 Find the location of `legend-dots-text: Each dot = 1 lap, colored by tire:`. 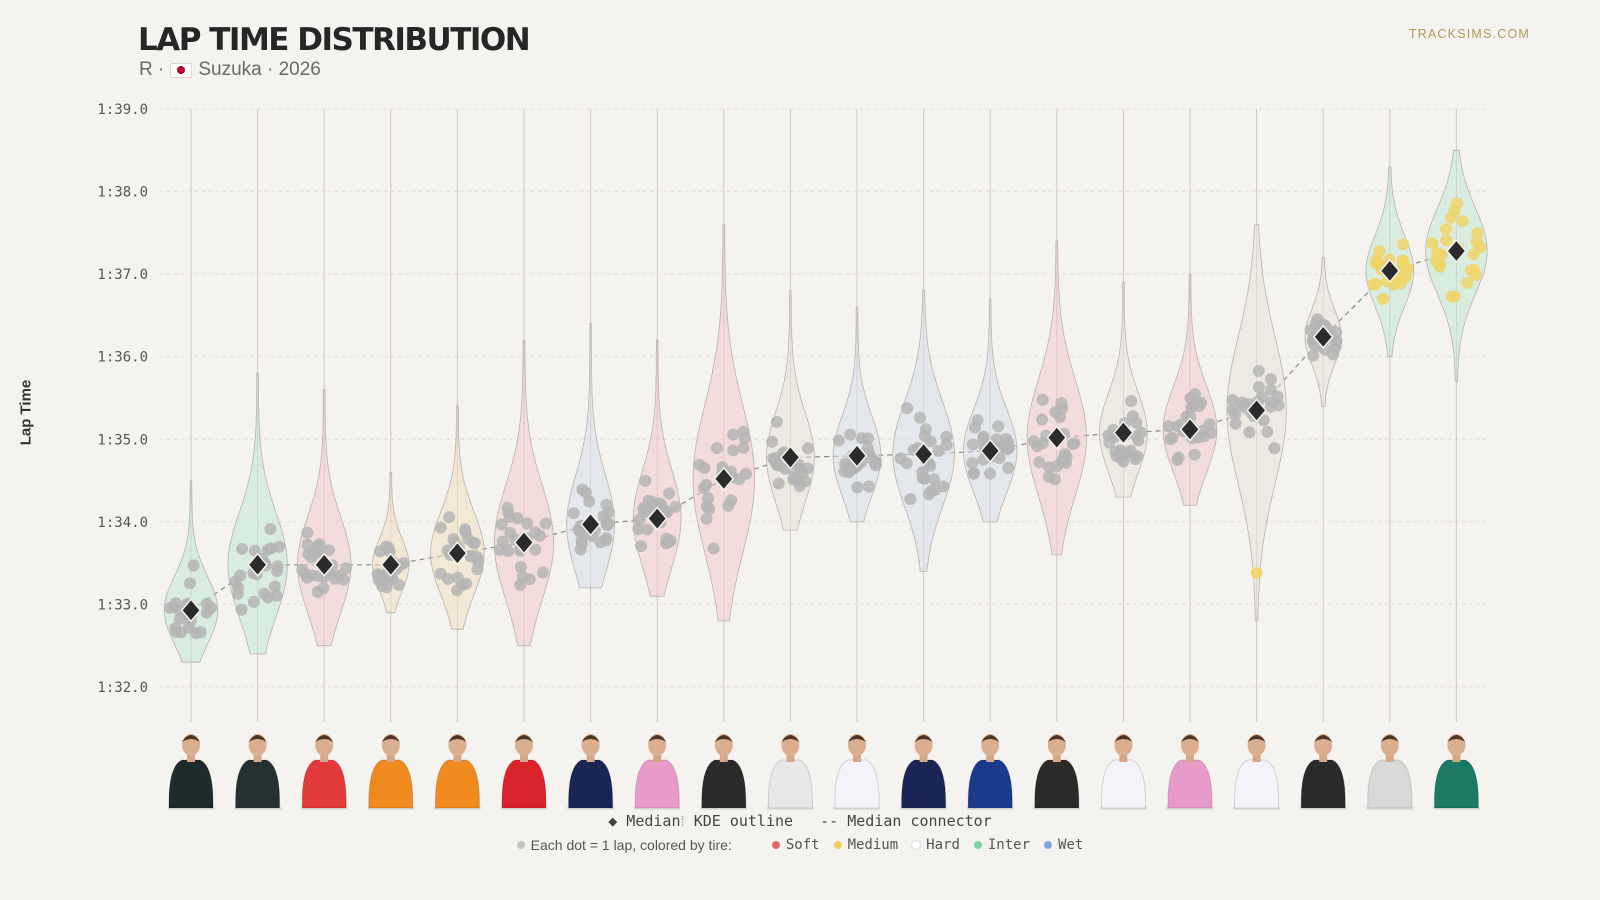

legend-dots-text: Each dot = 1 lap, colored by tire: is located at coordinates (631, 845).